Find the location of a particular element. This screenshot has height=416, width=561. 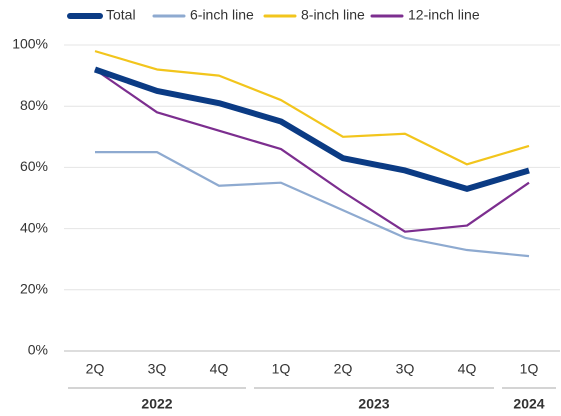

y-tick-label: 20% is located at coordinates (34, 289).